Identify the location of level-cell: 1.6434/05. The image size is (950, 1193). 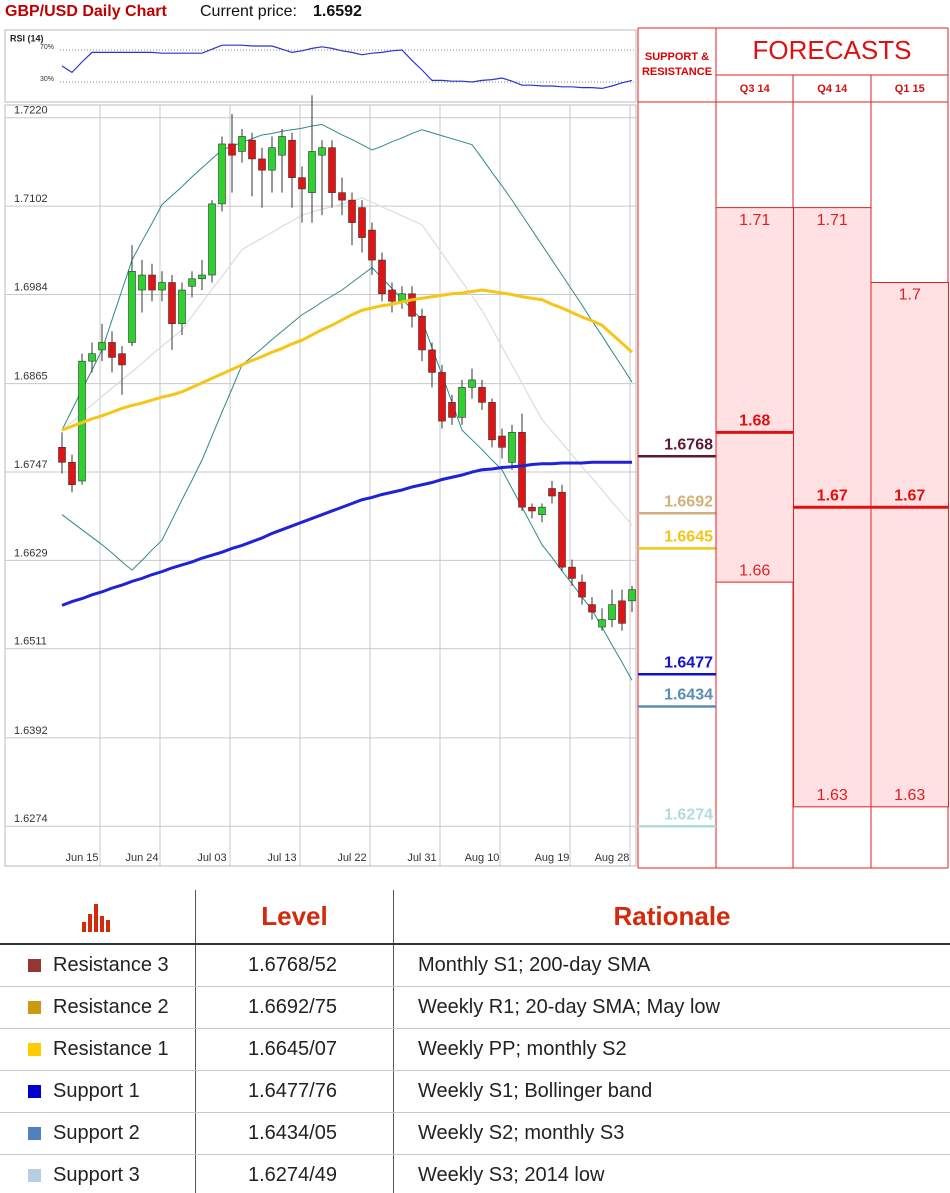
(294, 1133).